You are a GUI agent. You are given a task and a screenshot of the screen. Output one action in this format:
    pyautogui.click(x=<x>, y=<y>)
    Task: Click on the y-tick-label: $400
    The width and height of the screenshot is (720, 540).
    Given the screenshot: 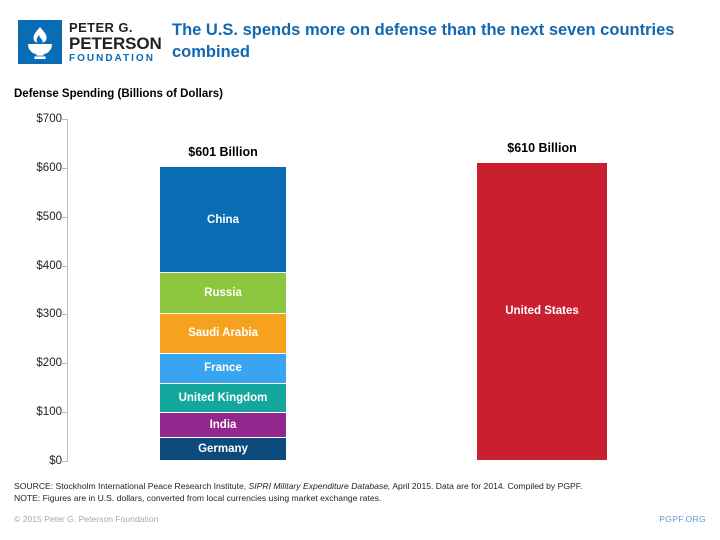 What is the action you would take?
    pyautogui.click(x=49, y=265)
    